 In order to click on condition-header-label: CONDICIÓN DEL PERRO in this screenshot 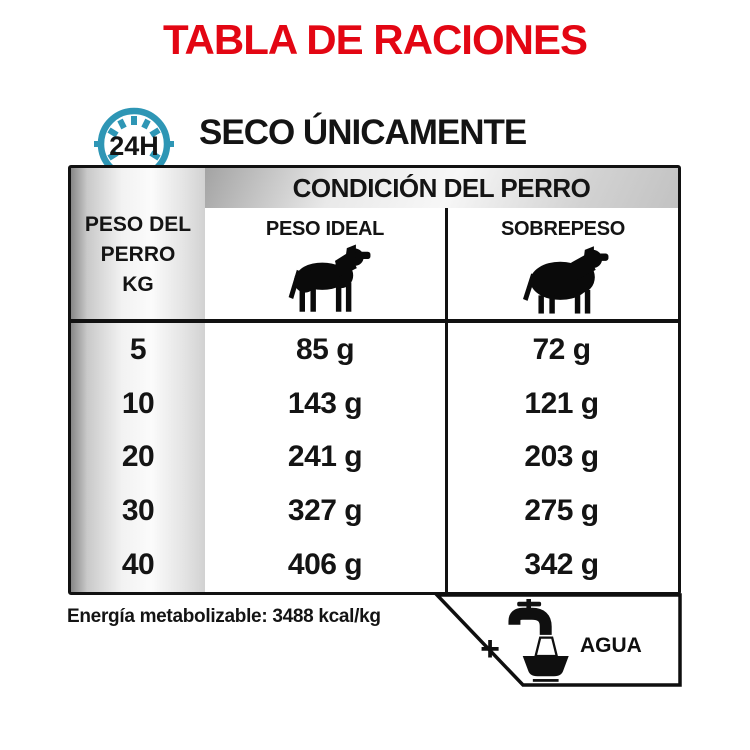, I will do `click(441, 187)`.